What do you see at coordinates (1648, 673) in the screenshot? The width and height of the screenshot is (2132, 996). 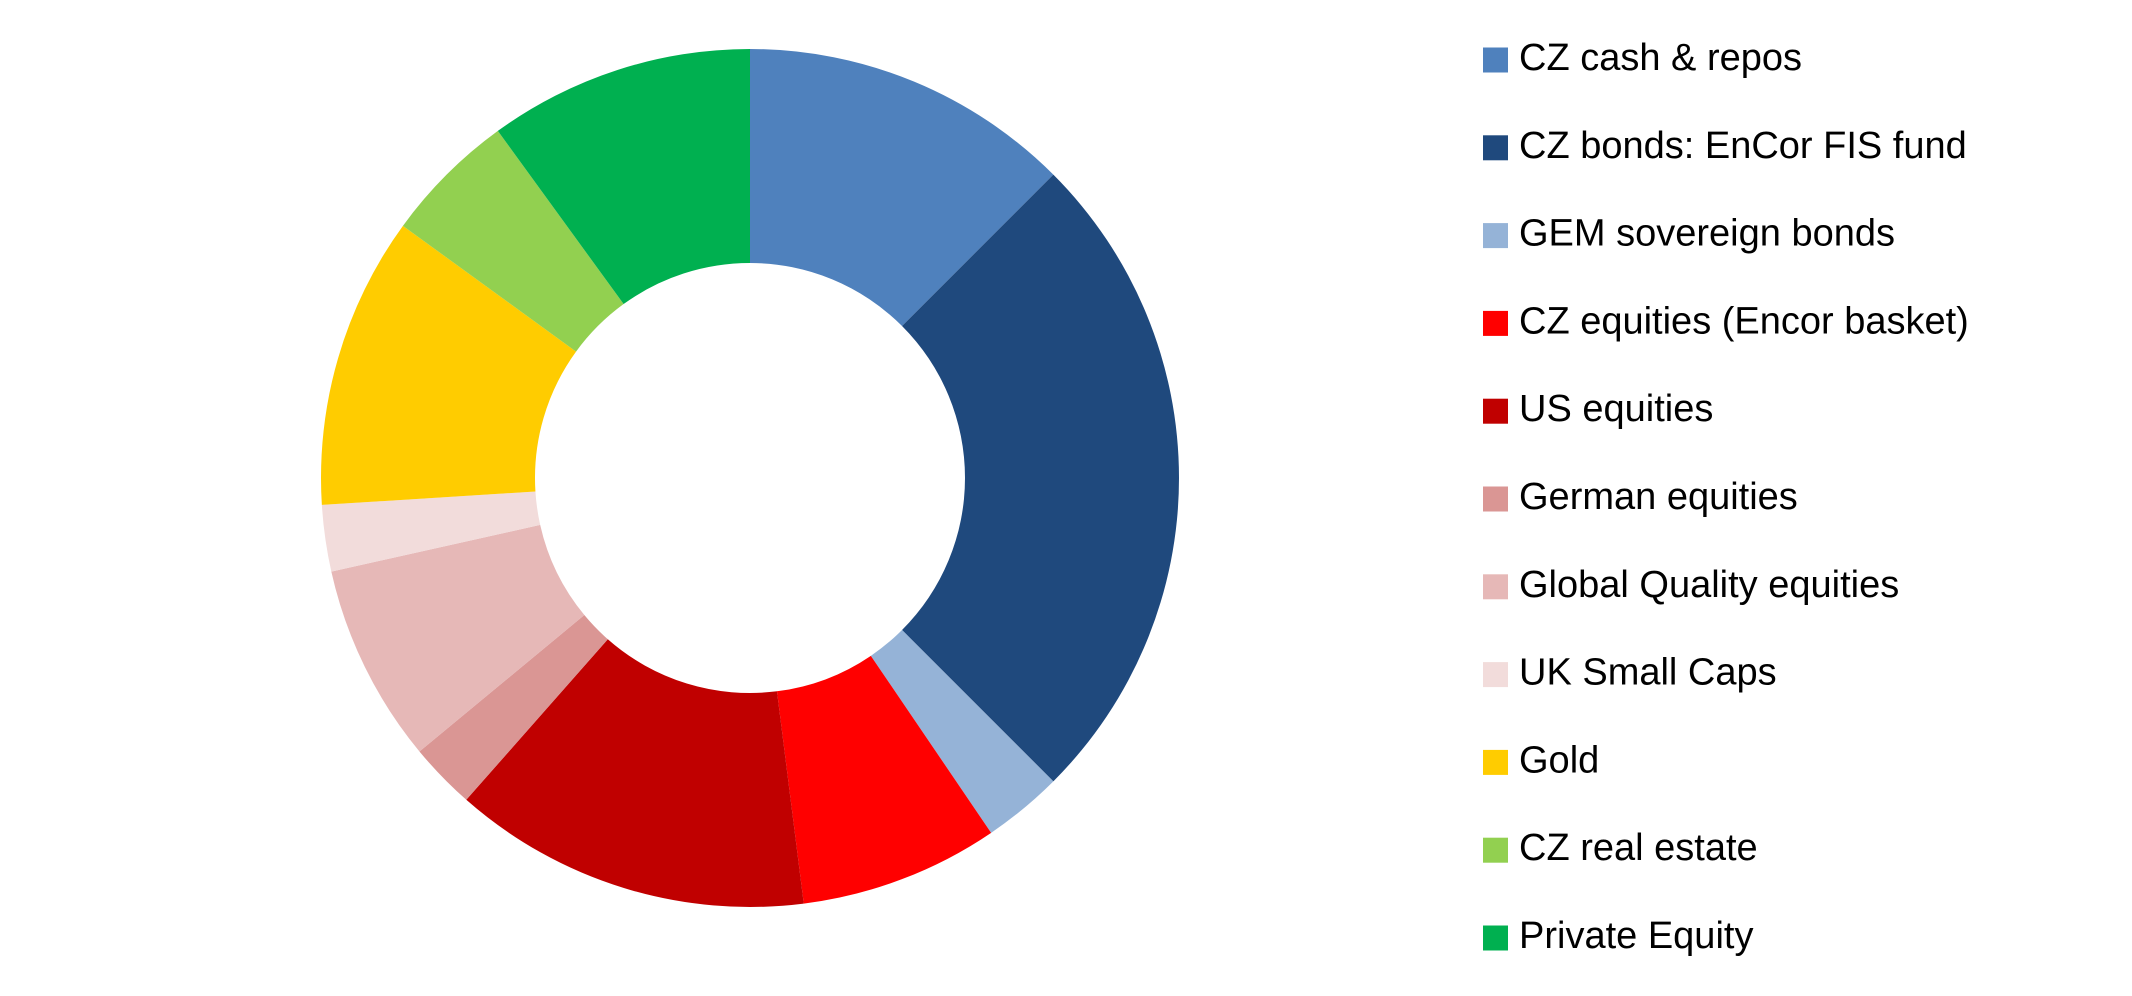 I see `legend-label: UK Small Caps` at bounding box center [1648, 673].